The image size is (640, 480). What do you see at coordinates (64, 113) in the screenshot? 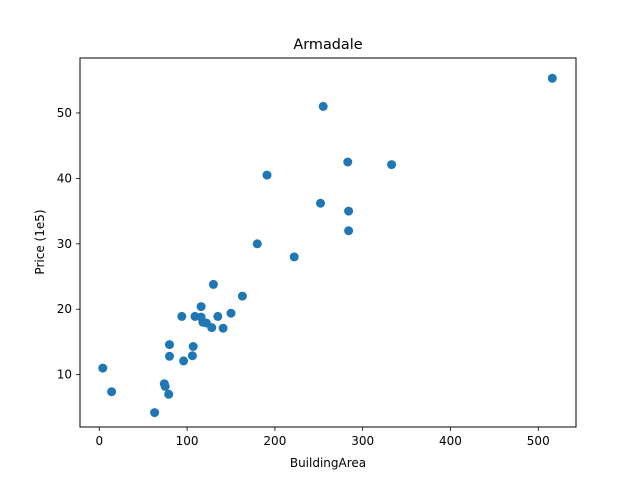
I see `y-tick-label: 50` at bounding box center [64, 113].